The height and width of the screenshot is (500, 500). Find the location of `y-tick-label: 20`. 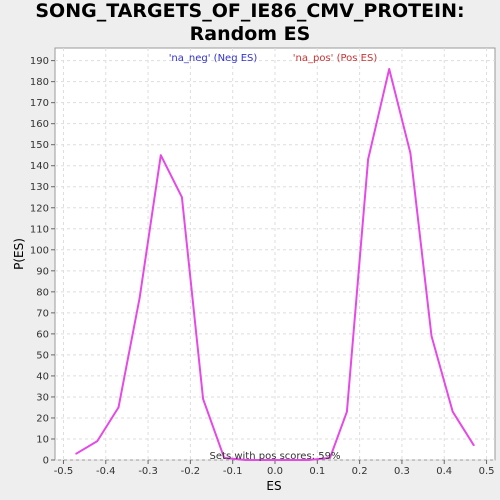

y-tick-label: 20 is located at coordinates (42, 418).